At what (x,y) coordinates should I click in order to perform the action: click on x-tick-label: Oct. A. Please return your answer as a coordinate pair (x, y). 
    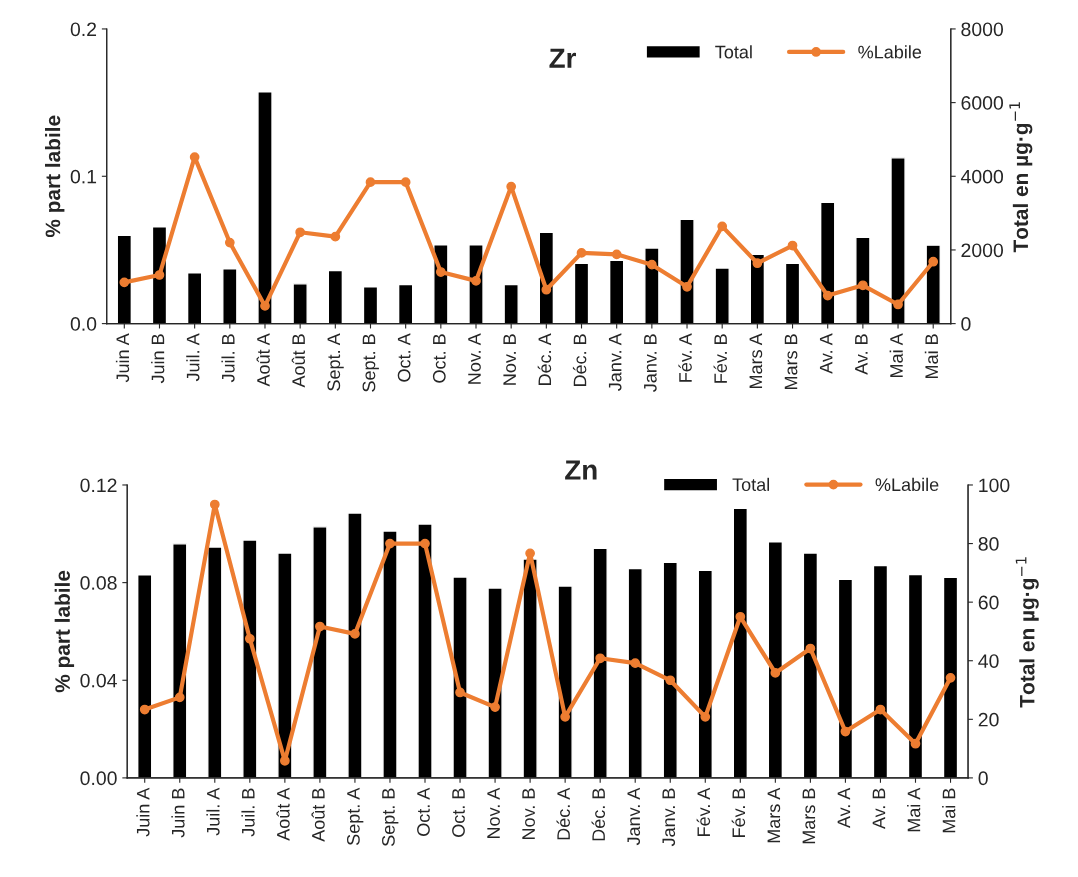
    Looking at the image, I should click on (423, 811).